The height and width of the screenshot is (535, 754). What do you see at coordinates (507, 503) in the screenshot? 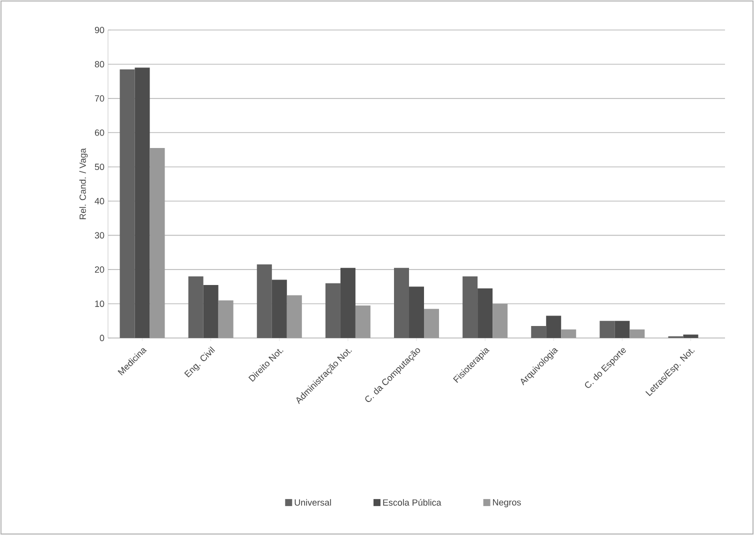
I see `legend-label: Negros` at bounding box center [507, 503].